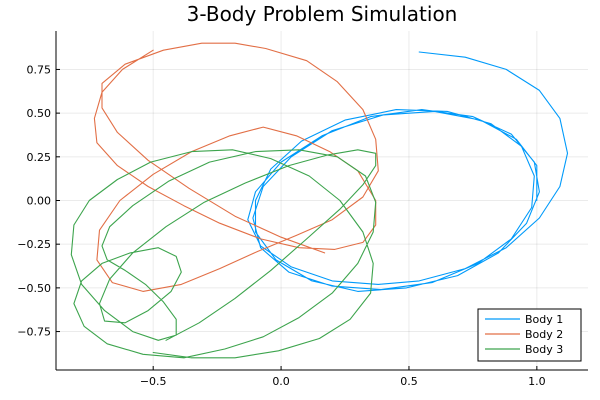 This screenshot has height=400, width=600. What do you see at coordinates (39, 69) in the screenshot?
I see `y-tick-label: 0.75` at bounding box center [39, 69].